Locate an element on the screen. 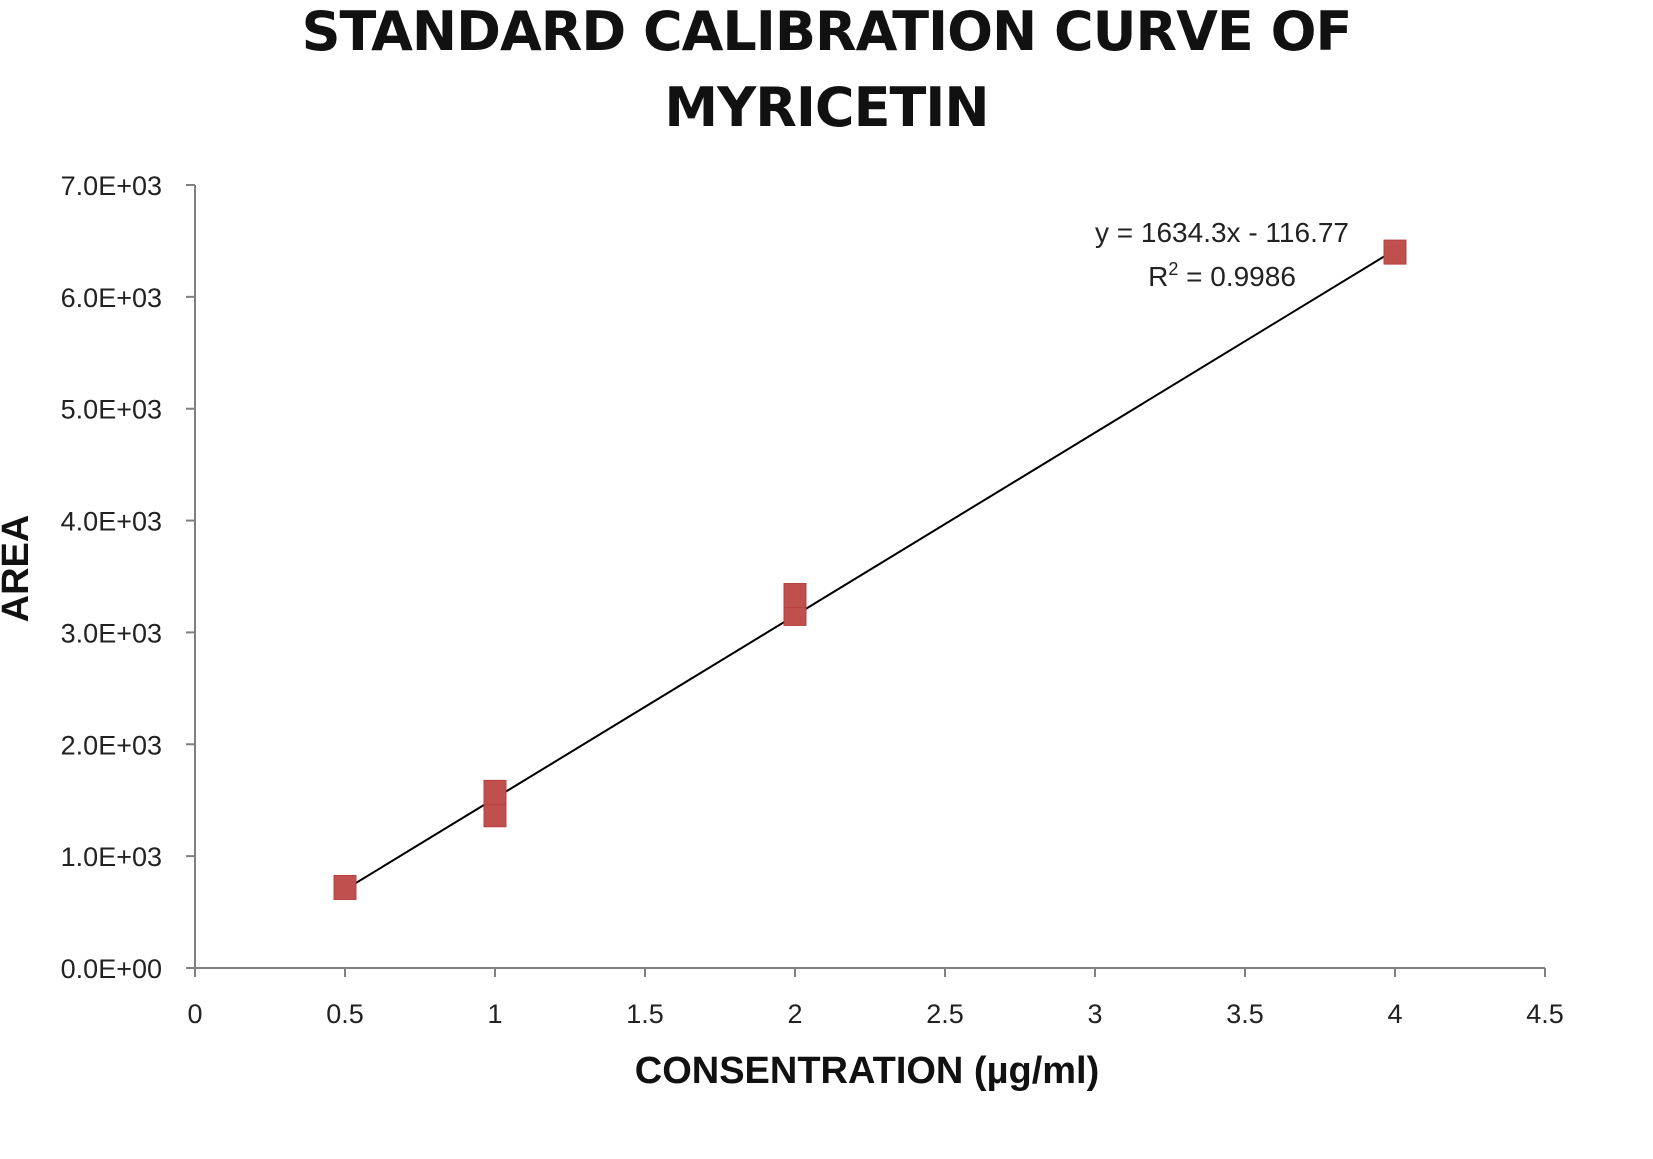 This screenshot has height=1159, width=1653. trendline-equation: y = 1634.3x - 116.77 is located at coordinates (1222, 232).